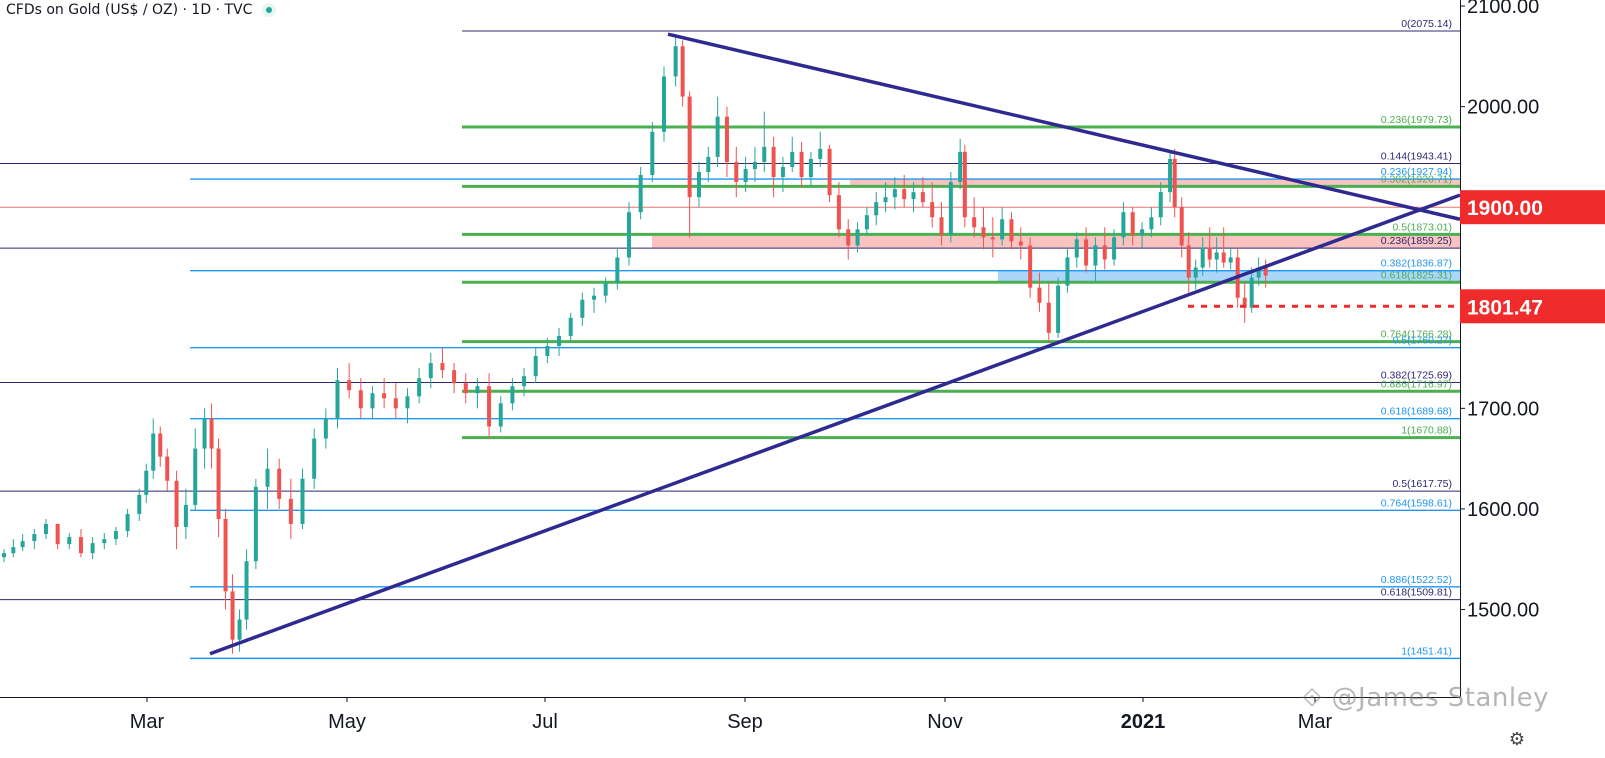  Describe the element at coordinates (1064, 126) in the screenshot. I see `falling-trendline` at that location.